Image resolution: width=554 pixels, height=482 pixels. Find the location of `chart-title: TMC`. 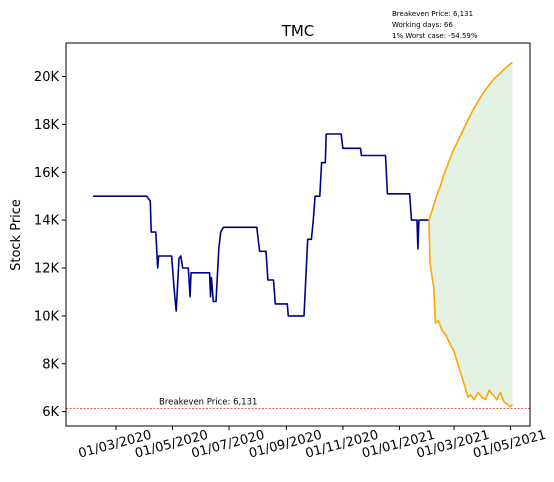

chart-title: TMC is located at coordinates (298, 31).